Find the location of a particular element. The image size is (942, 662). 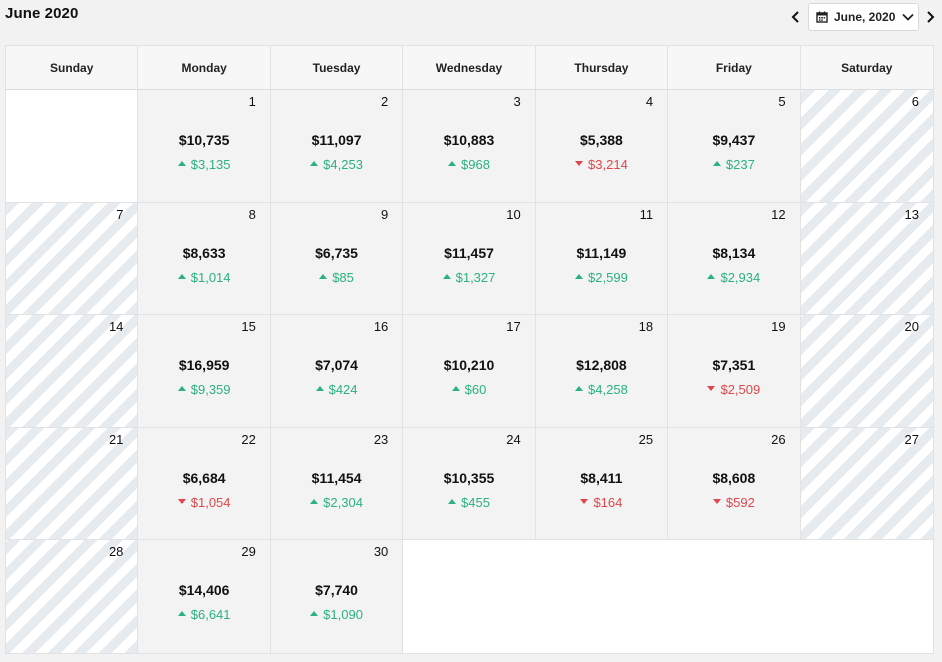

day-change-value: $6,641 is located at coordinates (210, 615).